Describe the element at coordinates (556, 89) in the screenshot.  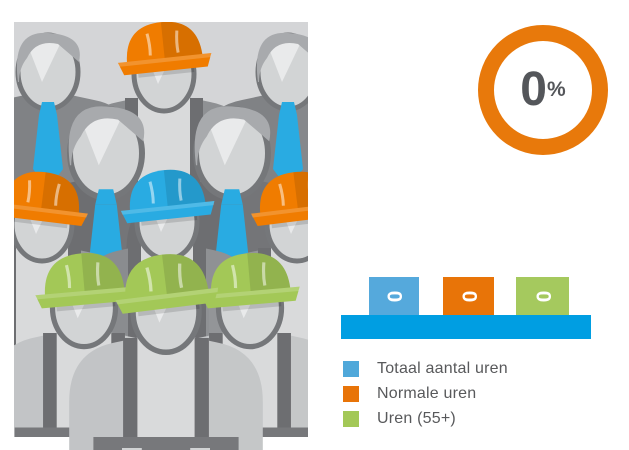
I see `donut-percent-sign: %` at that location.